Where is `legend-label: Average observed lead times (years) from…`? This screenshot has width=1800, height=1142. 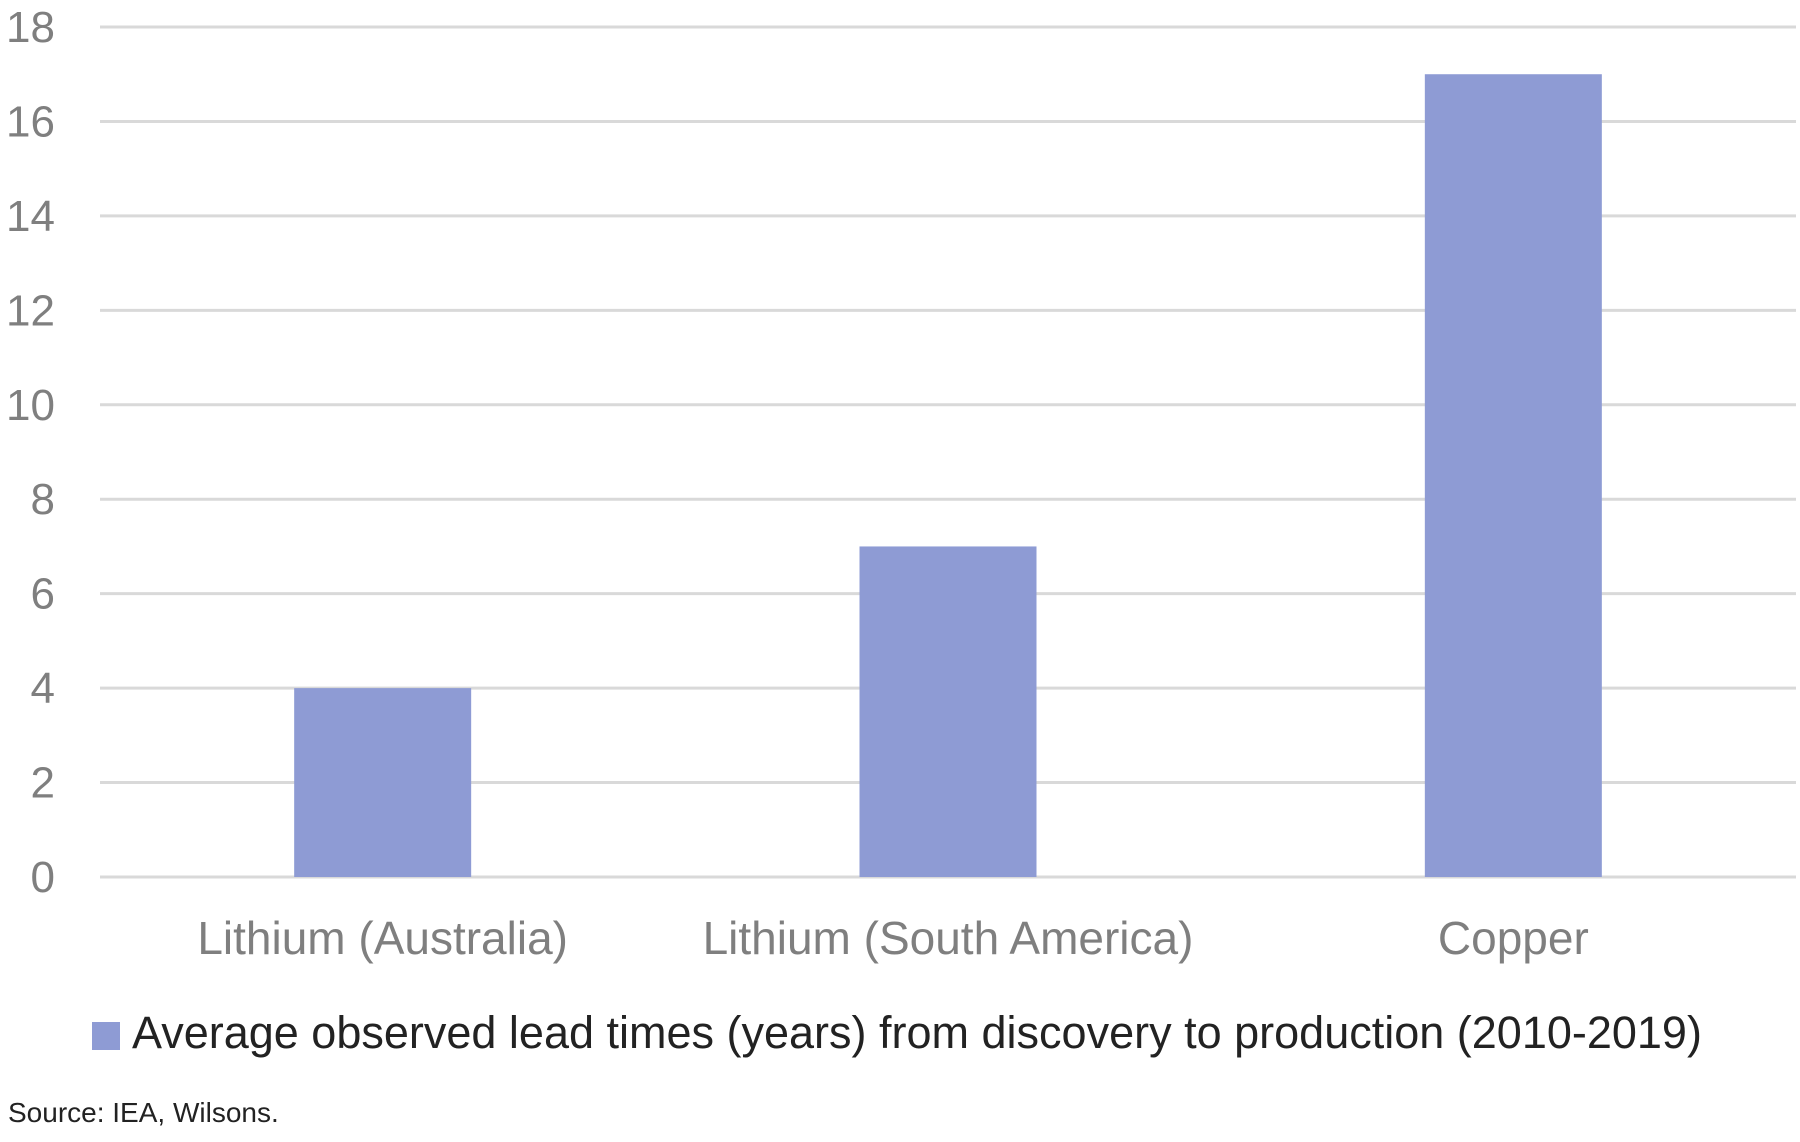 legend-label: Average observed lead times (years) from… is located at coordinates (917, 1032).